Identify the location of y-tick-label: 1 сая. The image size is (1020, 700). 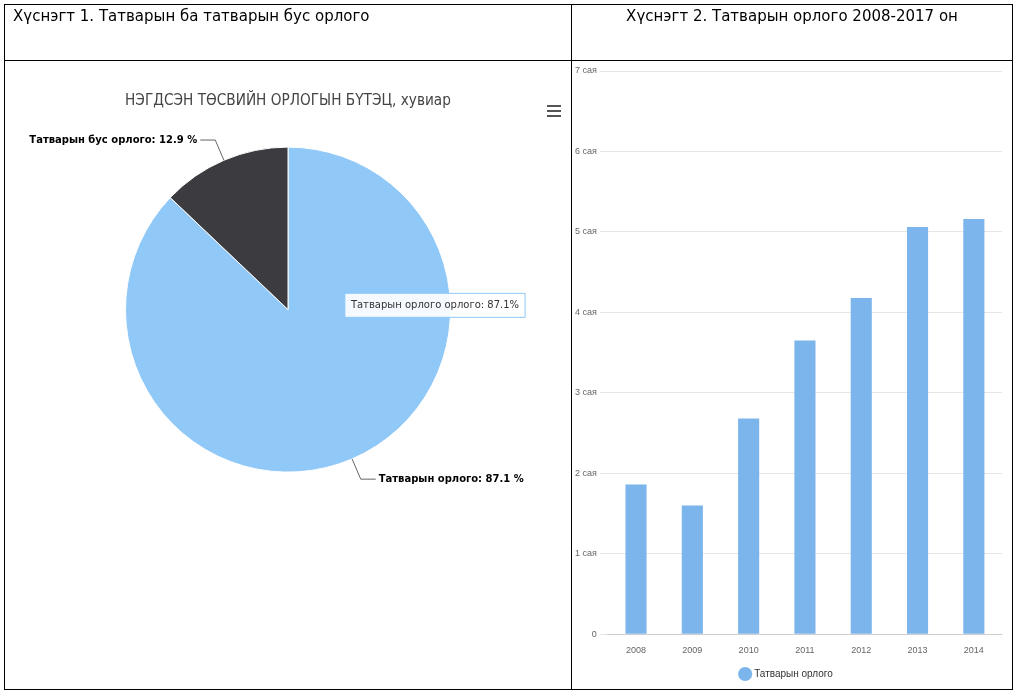
(586, 553).